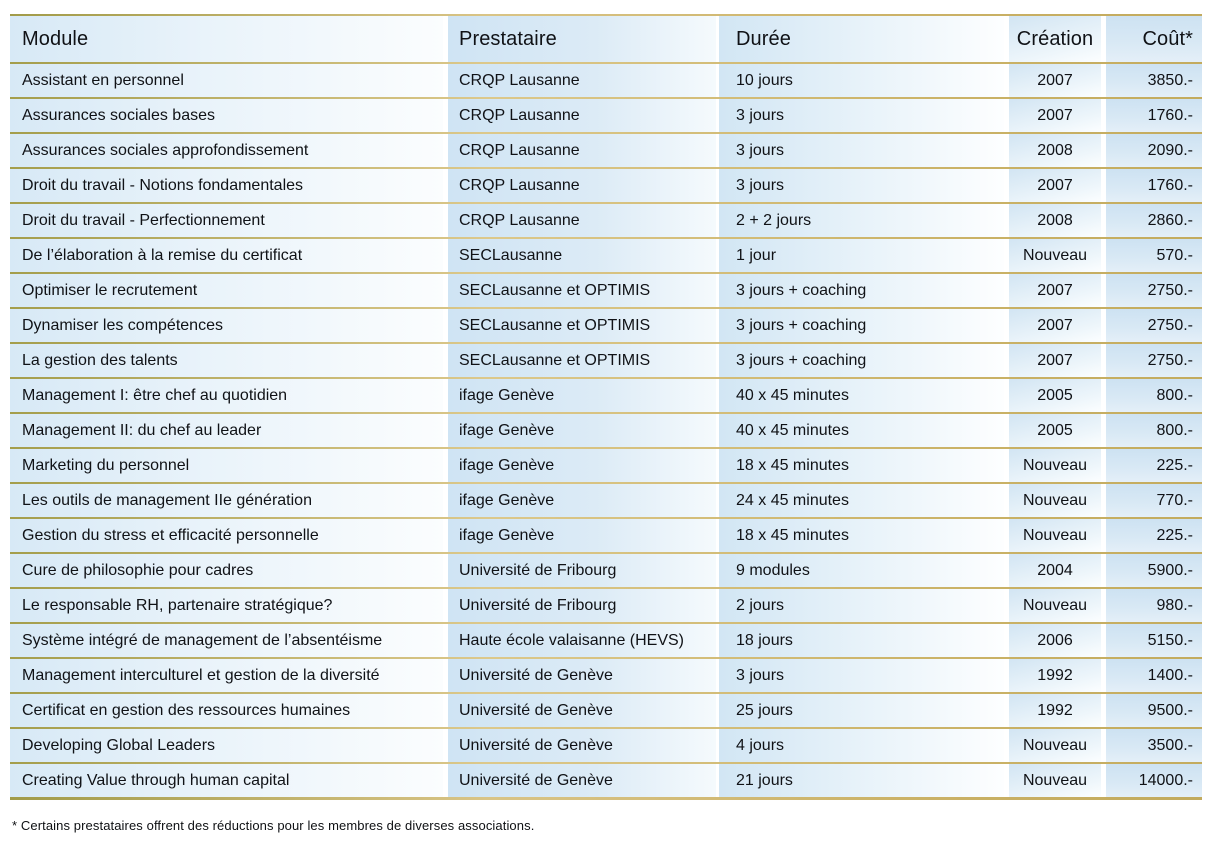 The height and width of the screenshot is (844, 1212). I want to click on cell-cout: 9500.-, so click(1154, 710).